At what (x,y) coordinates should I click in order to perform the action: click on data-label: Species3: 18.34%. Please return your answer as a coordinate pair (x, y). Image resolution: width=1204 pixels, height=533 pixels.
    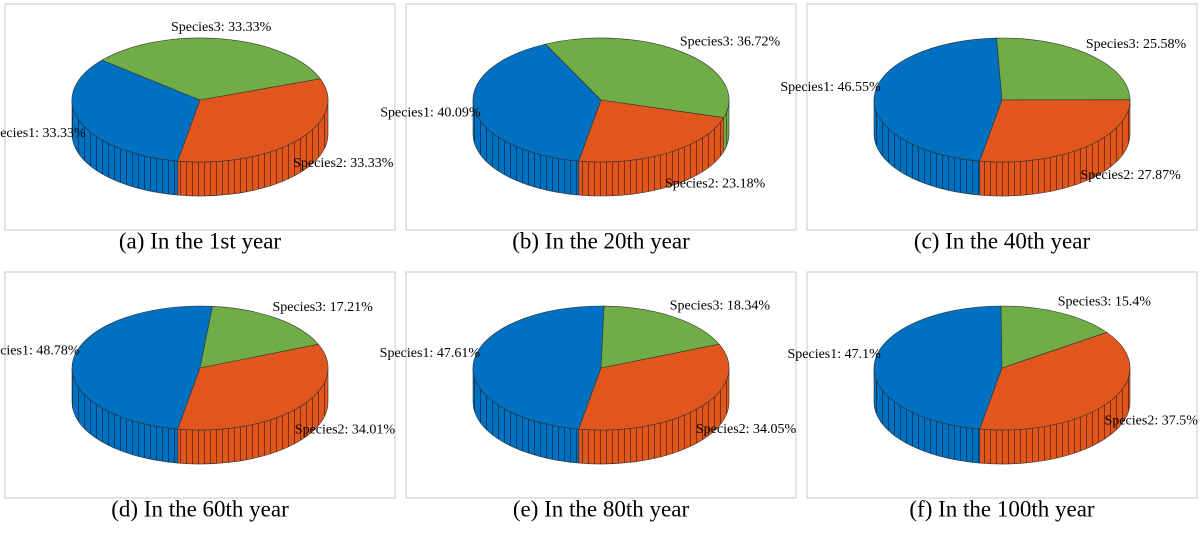
    Looking at the image, I should click on (720, 306).